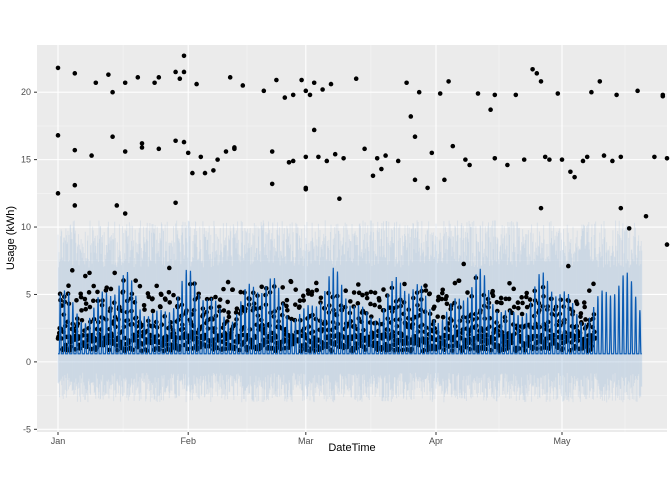 Image resolution: width=672 pixels, height=500 pixels. I want to click on y-tick-label: 10, so click(26, 227).